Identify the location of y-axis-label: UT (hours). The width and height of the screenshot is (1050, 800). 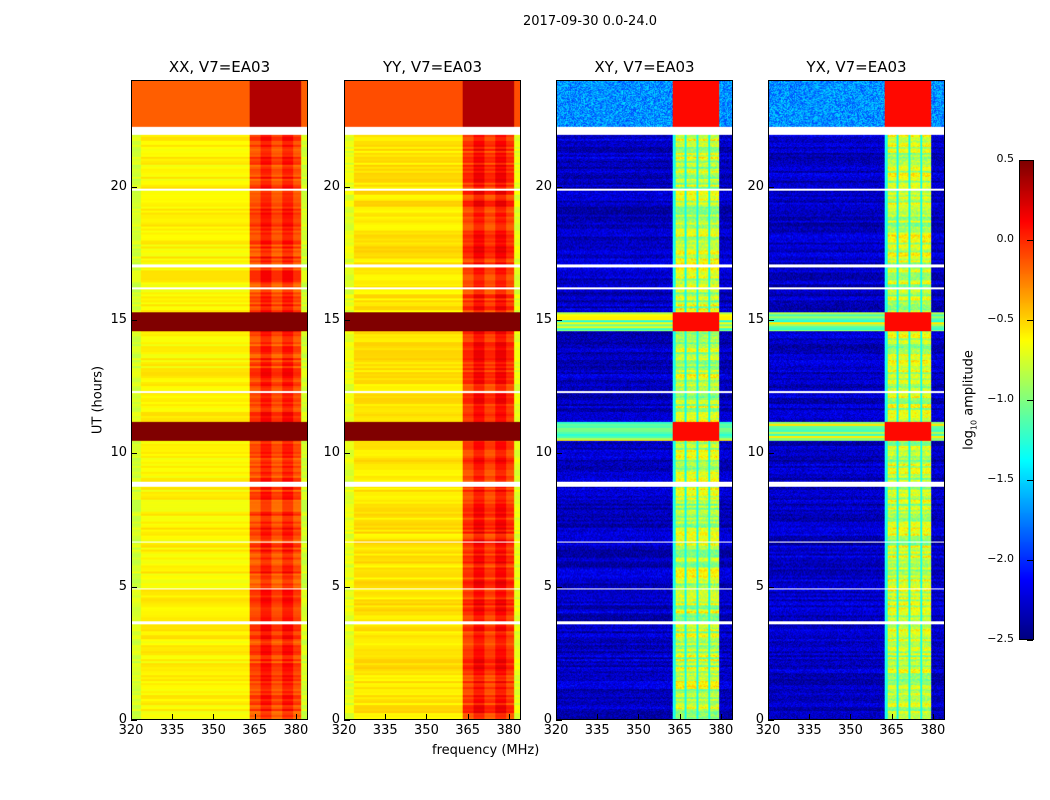
(98, 400).